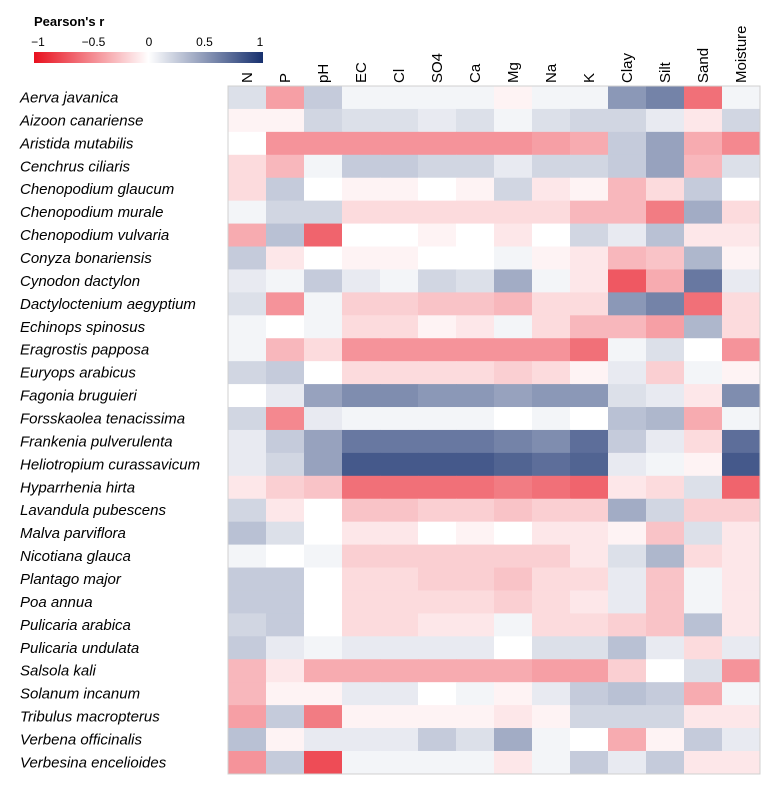 The image size is (773, 789). What do you see at coordinates (80, 281) in the screenshot?
I see `row-label: Cynodon dactylon` at bounding box center [80, 281].